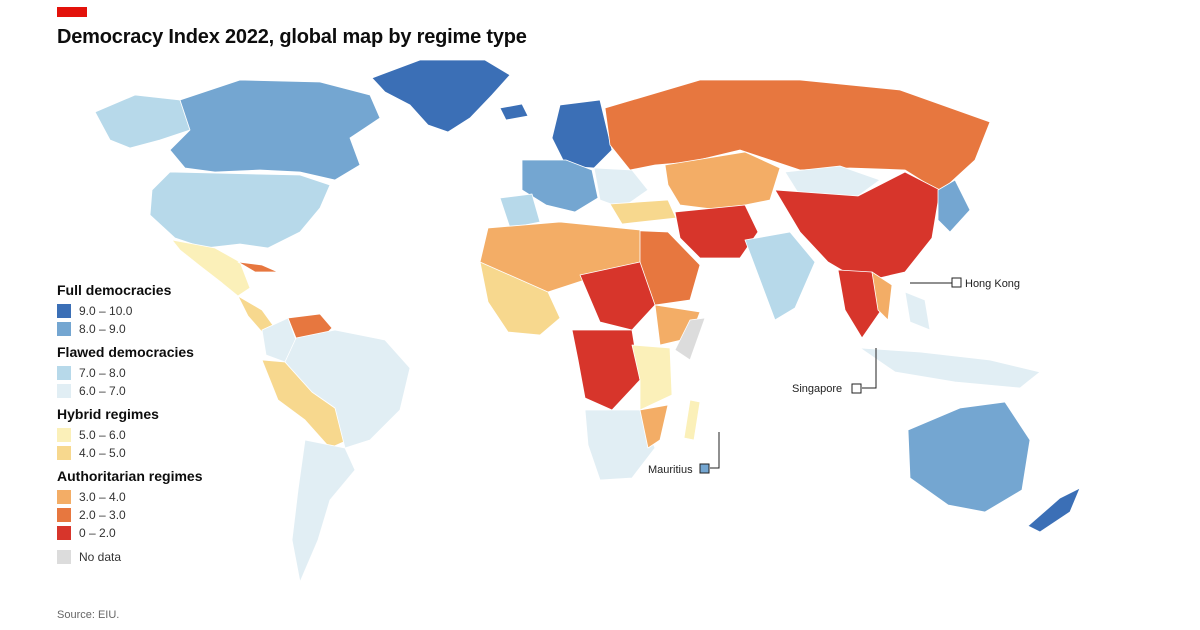 This screenshot has height=630, width=1200. I want to click on region-central-africa, so click(606, 370).